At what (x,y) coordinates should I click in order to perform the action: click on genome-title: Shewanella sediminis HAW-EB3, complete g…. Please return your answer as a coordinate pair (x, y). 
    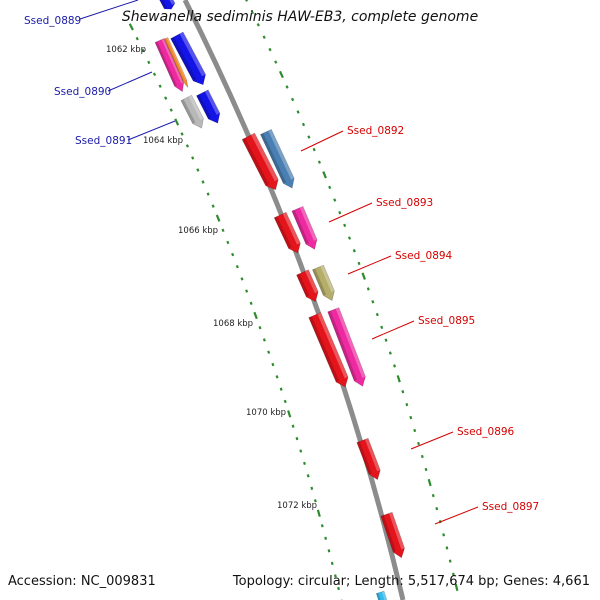
    Looking at the image, I should click on (300, 17).